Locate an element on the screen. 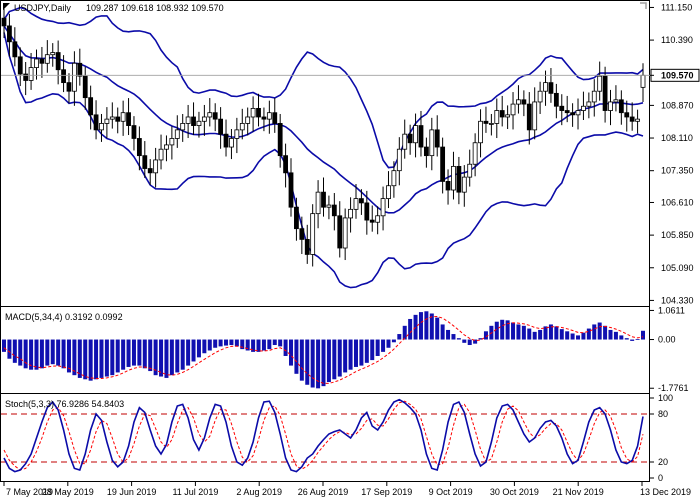 The image size is (700, 500). stoch-tick-label: 100 is located at coordinates (665, 398).